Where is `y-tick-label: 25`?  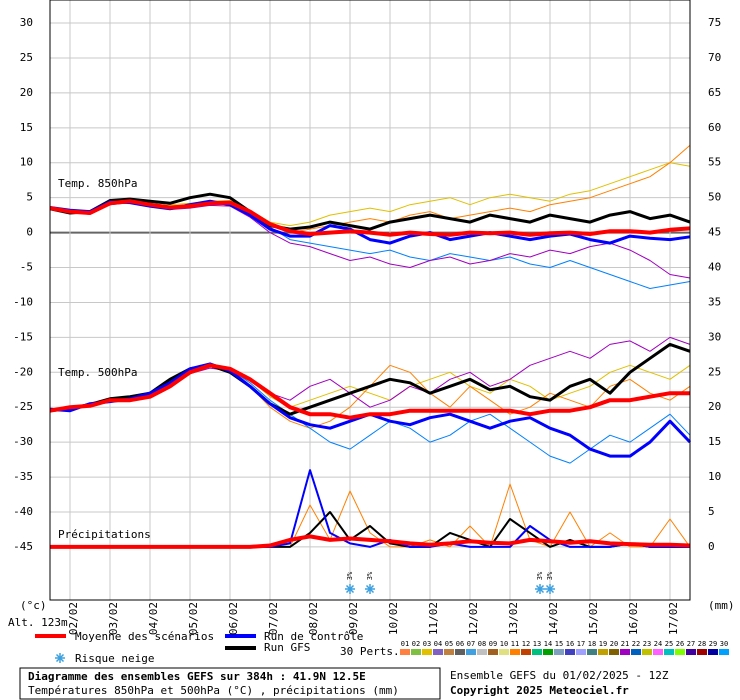 y-tick-label: 25 is located at coordinates (26, 57).